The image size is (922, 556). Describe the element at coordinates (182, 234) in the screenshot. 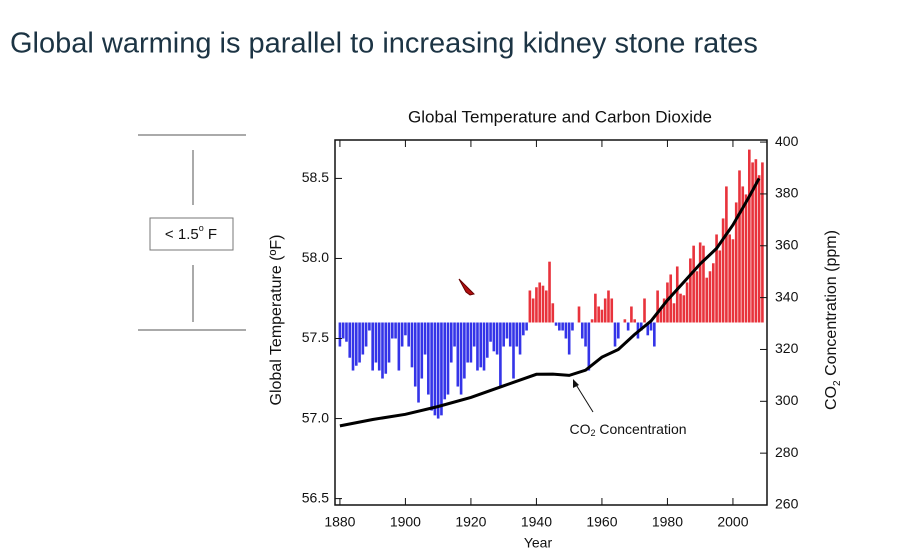

I see `note-text: < 1.5` at that location.